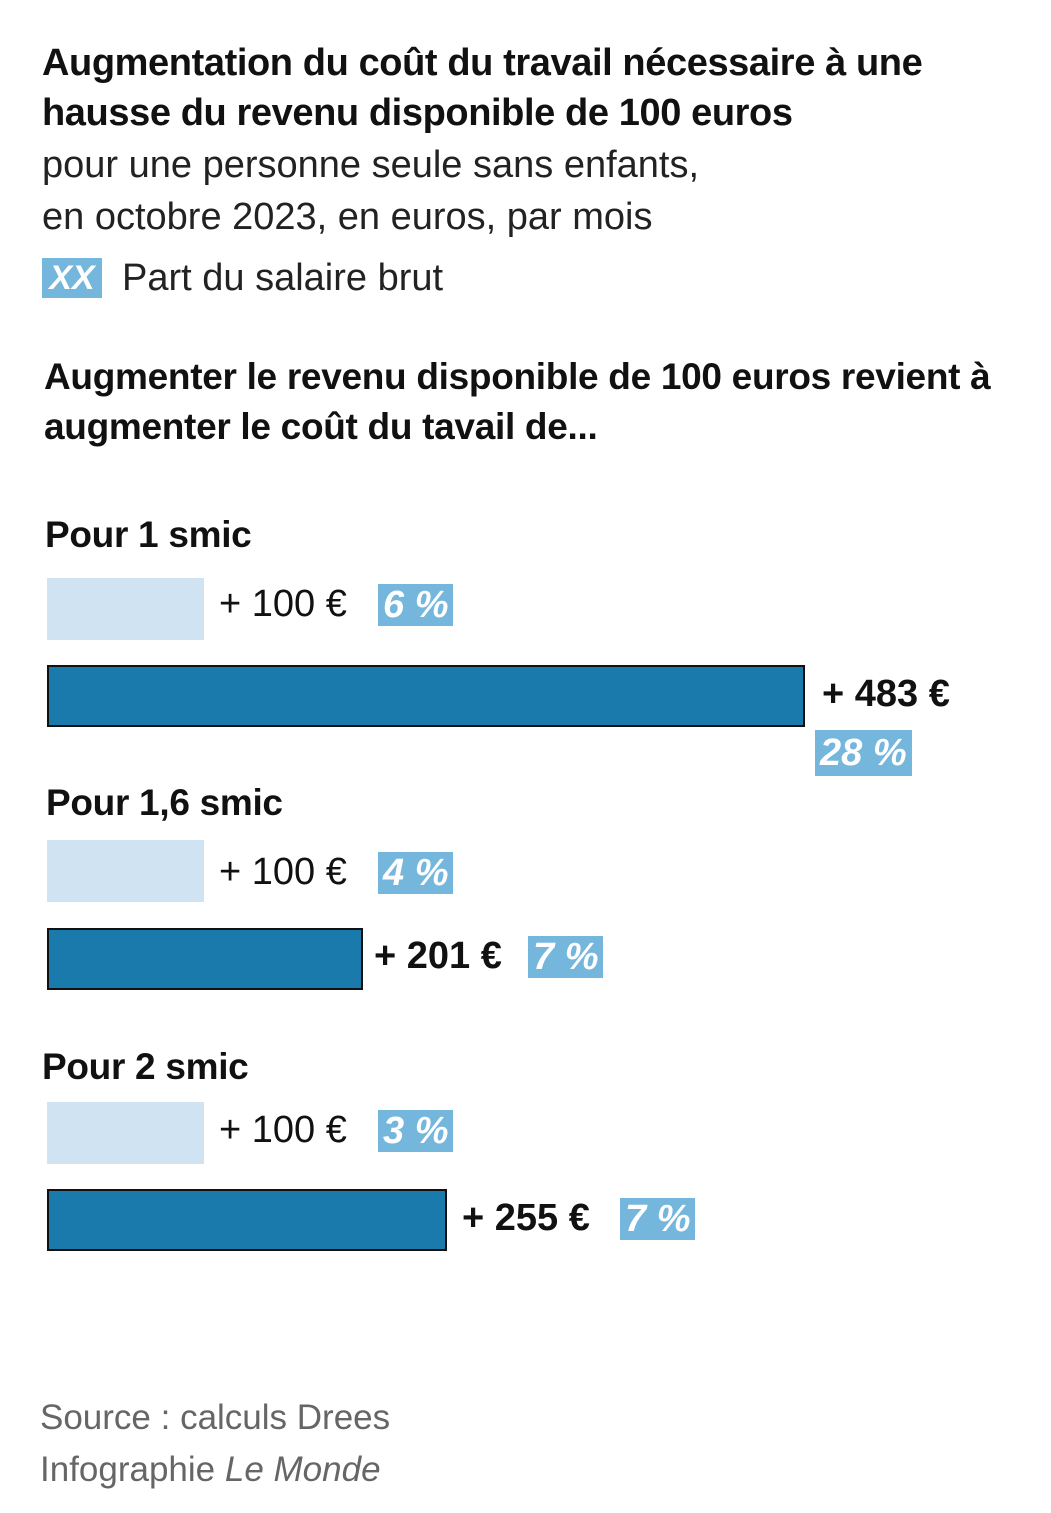 The width and height of the screenshot is (1051, 1513). What do you see at coordinates (283, 277) in the screenshot?
I see `legend-label: Part du salaire brut` at bounding box center [283, 277].